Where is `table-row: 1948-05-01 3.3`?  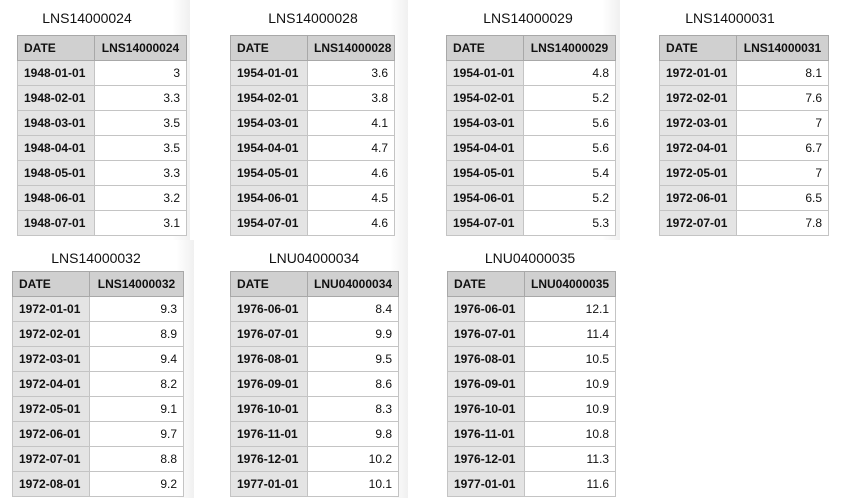 table-row: 1948-05-01 3.3 is located at coordinates (102, 173).